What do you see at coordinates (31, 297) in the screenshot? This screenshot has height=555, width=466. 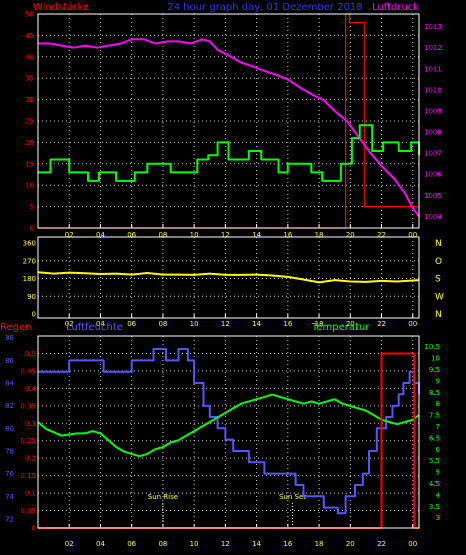 I see `direction-tick-1: 90` at bounding box center [31, 297].